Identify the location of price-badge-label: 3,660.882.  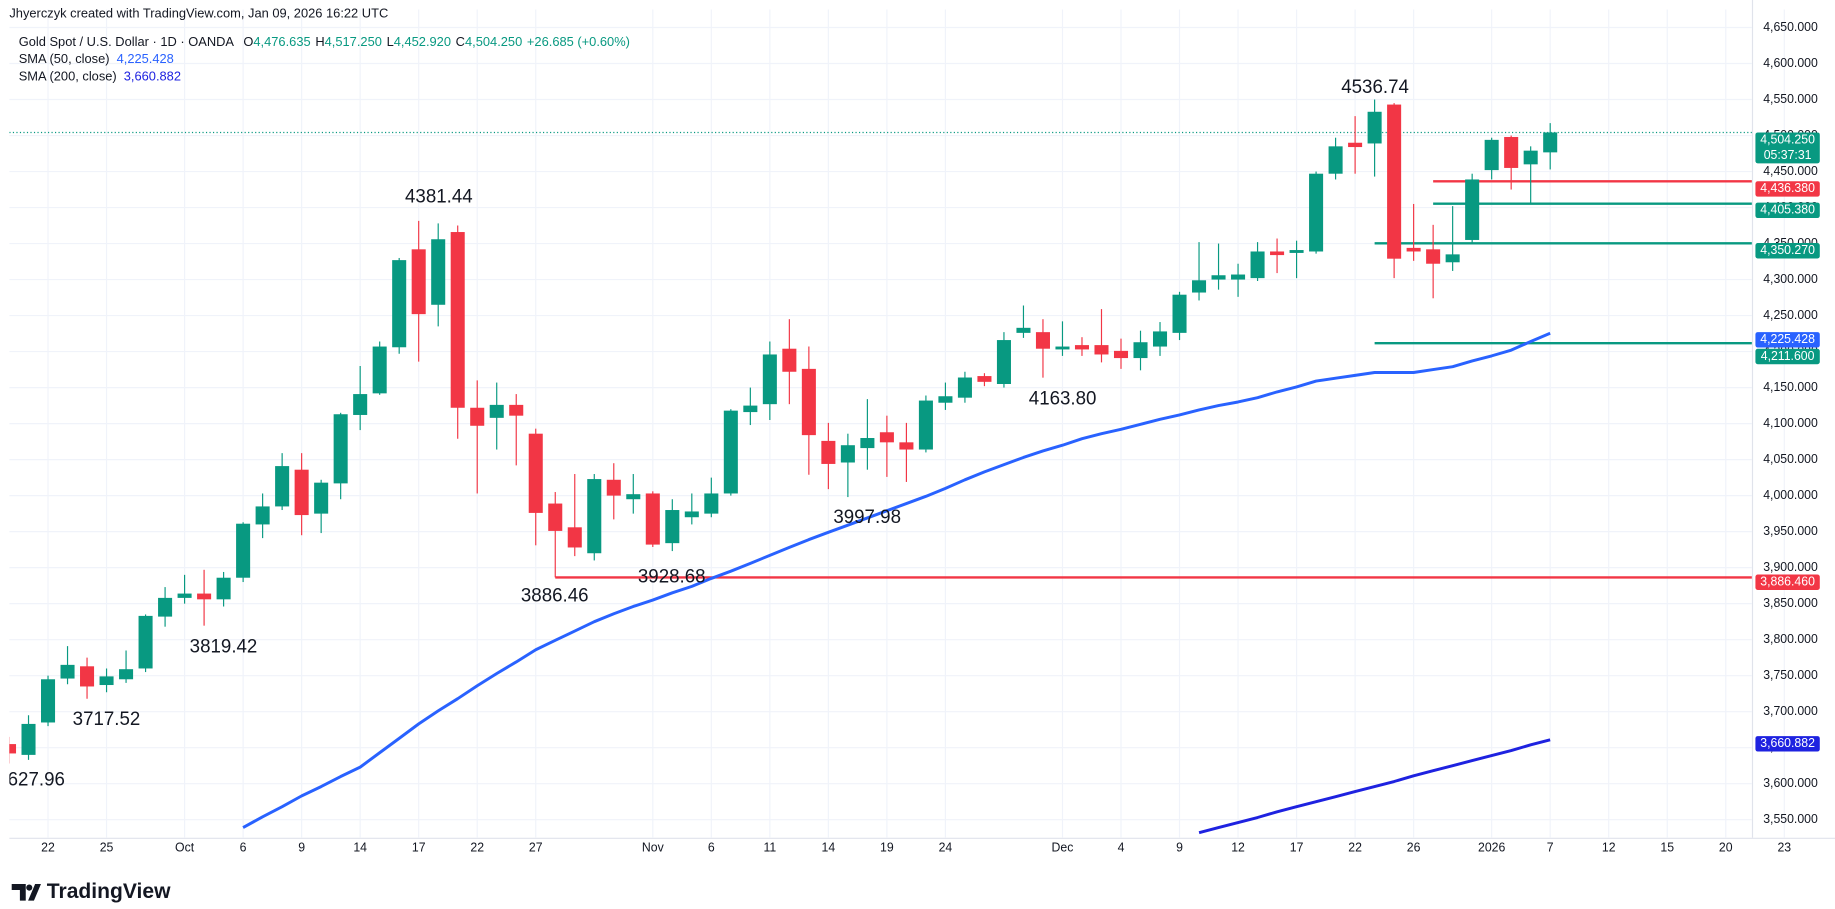
(1787, 743).